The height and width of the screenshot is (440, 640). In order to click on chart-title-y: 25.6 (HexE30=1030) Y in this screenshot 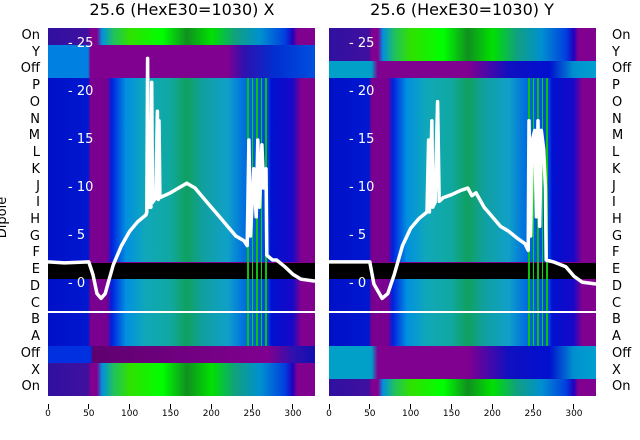, I will do `click(462, 9)`.